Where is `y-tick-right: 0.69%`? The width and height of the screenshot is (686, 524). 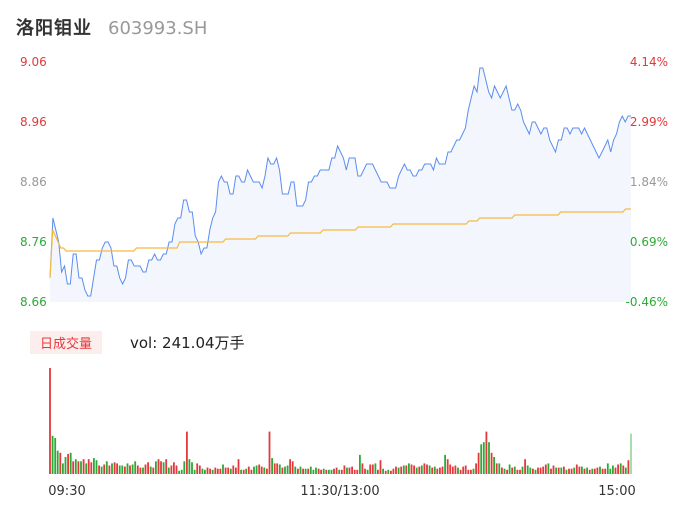 y-tick-right: 0.69% is located at coordinates (649, 242).